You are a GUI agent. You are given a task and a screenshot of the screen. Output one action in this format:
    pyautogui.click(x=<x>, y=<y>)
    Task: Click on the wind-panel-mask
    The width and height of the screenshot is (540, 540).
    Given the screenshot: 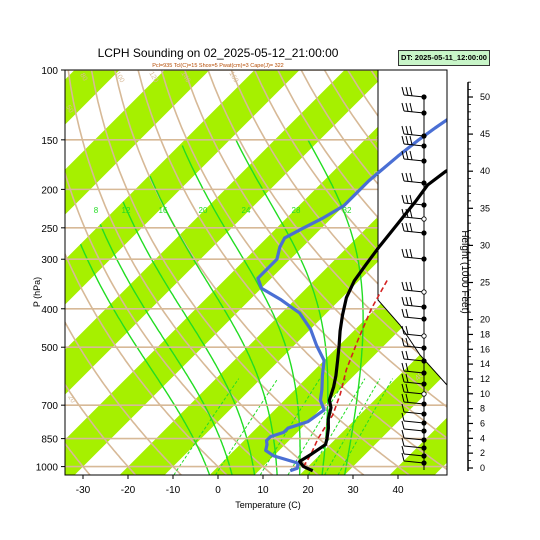 What is the action you would take?
    pyautogui.click(x=412, y=228)
    